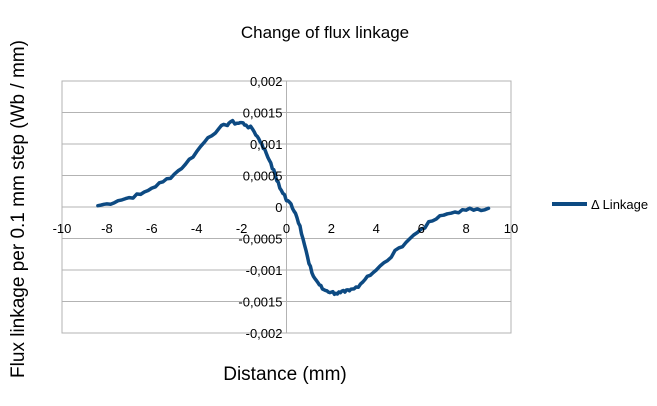 This screenshot has height=406, width=657. Describe the element at coordinates (619, 204) in the screenshot. I see `legend-label: Δ Linkage` at that location.